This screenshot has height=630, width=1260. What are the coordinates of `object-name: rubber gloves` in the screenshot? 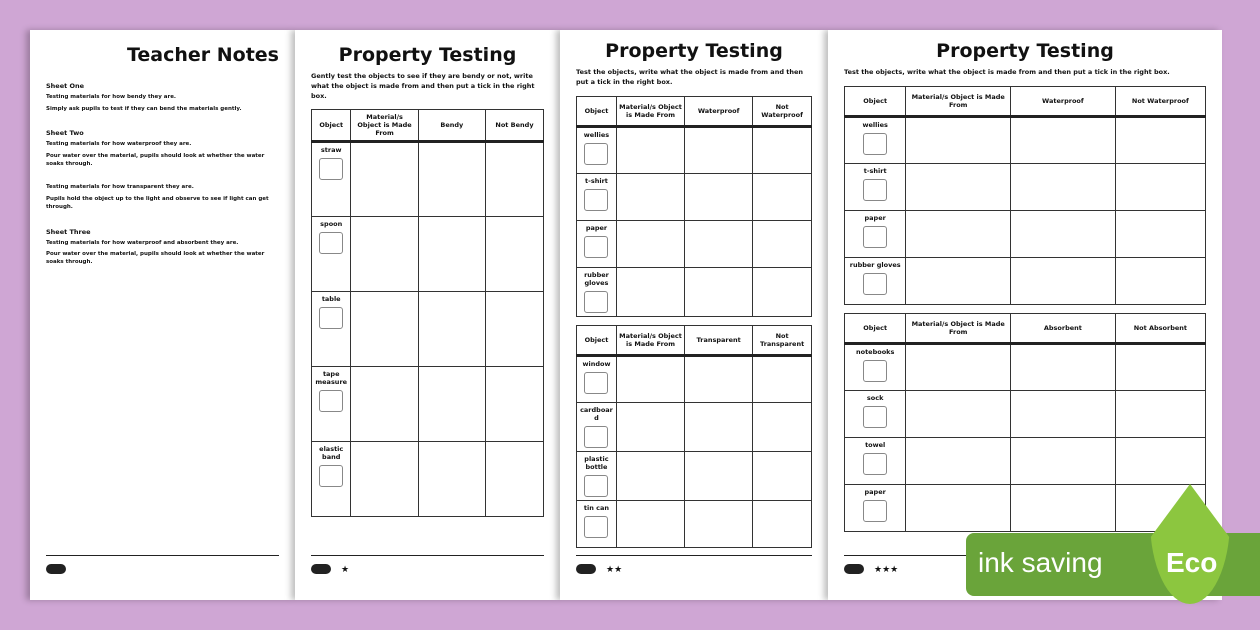 It's located at (875, 264).